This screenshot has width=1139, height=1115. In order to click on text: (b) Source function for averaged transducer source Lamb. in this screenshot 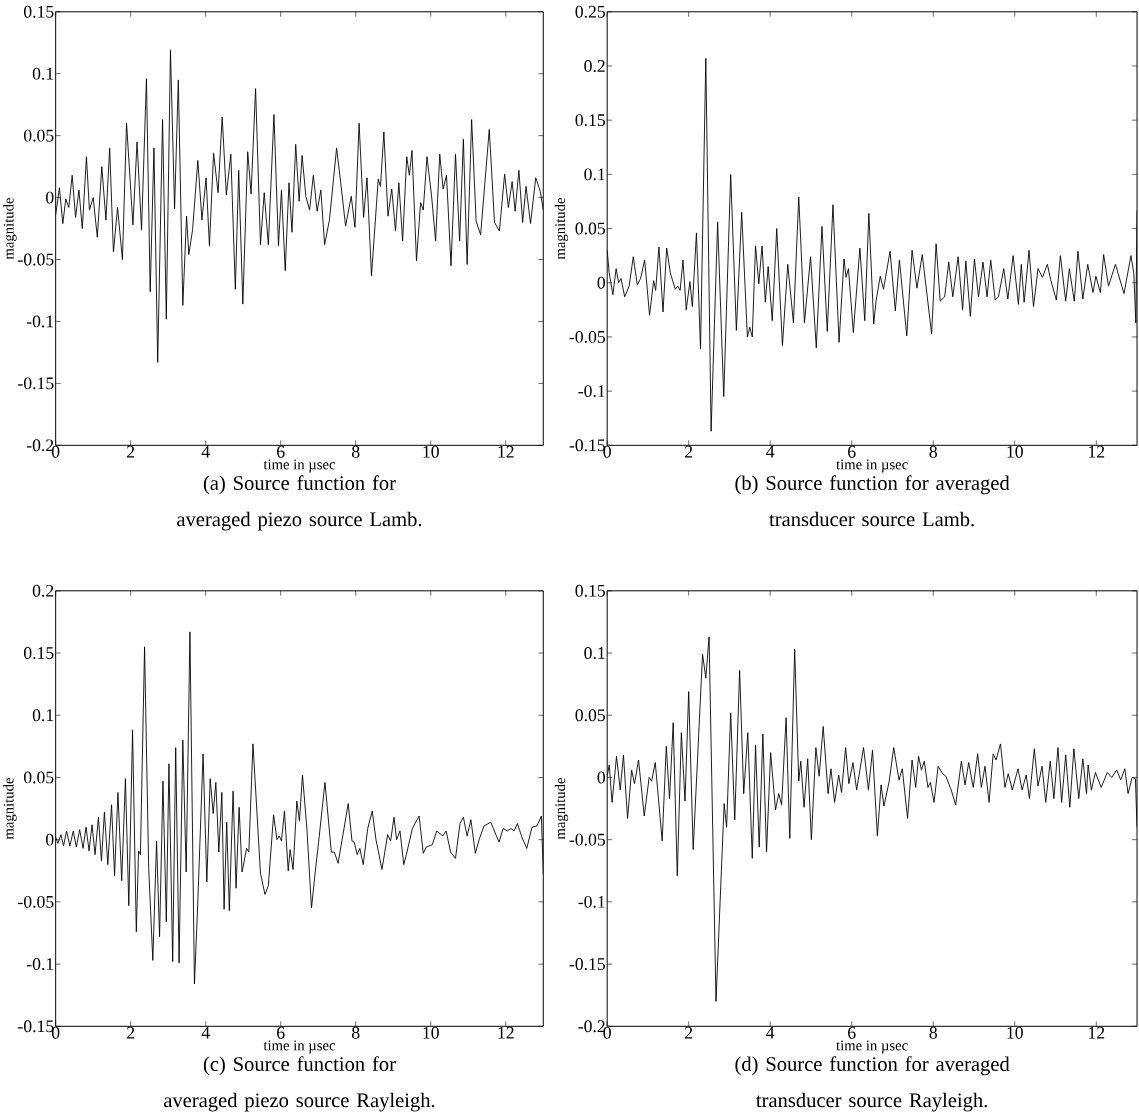, I will do `click(872, 501)`.